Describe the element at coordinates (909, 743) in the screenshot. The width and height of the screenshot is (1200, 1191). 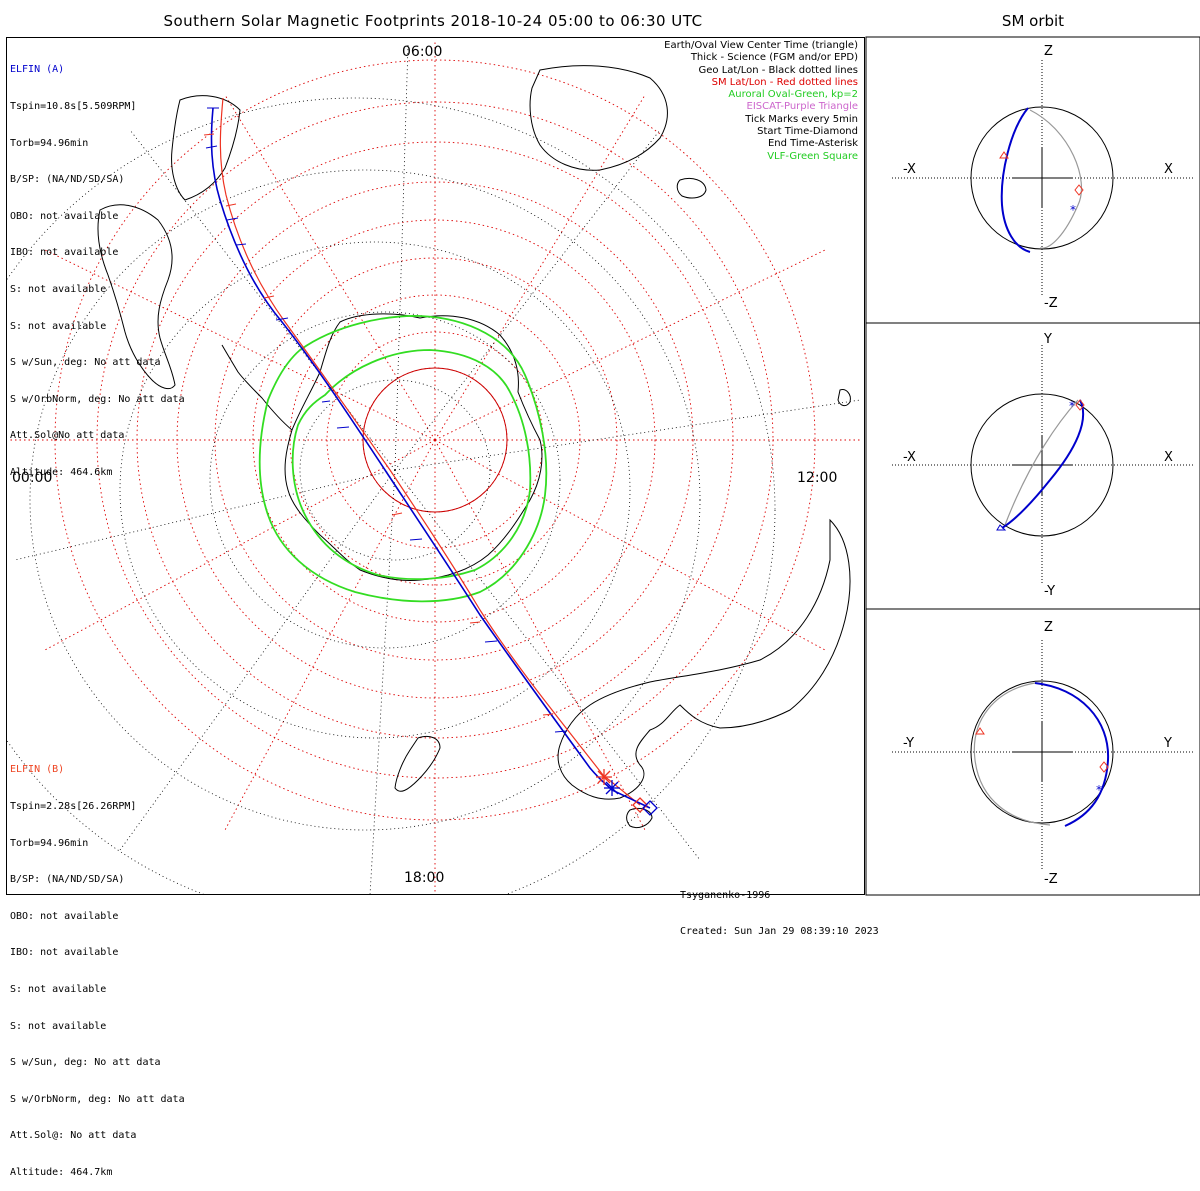
I see `panel3-left-label: -Y` at that location.